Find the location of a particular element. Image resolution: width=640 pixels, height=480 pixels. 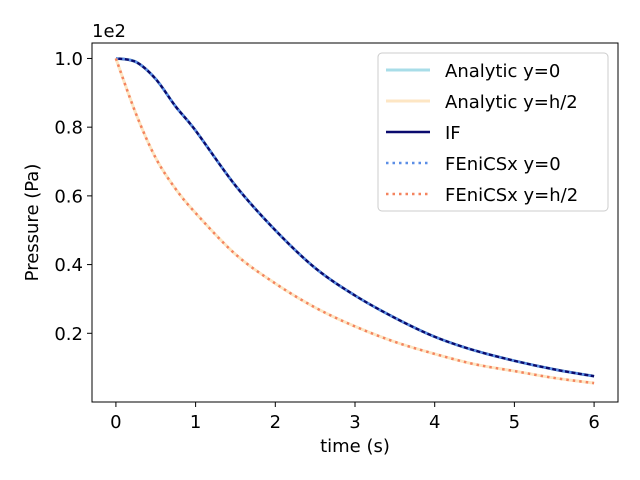

legend-label: FEniCSx y=0 is located at coordinates (503, 164).